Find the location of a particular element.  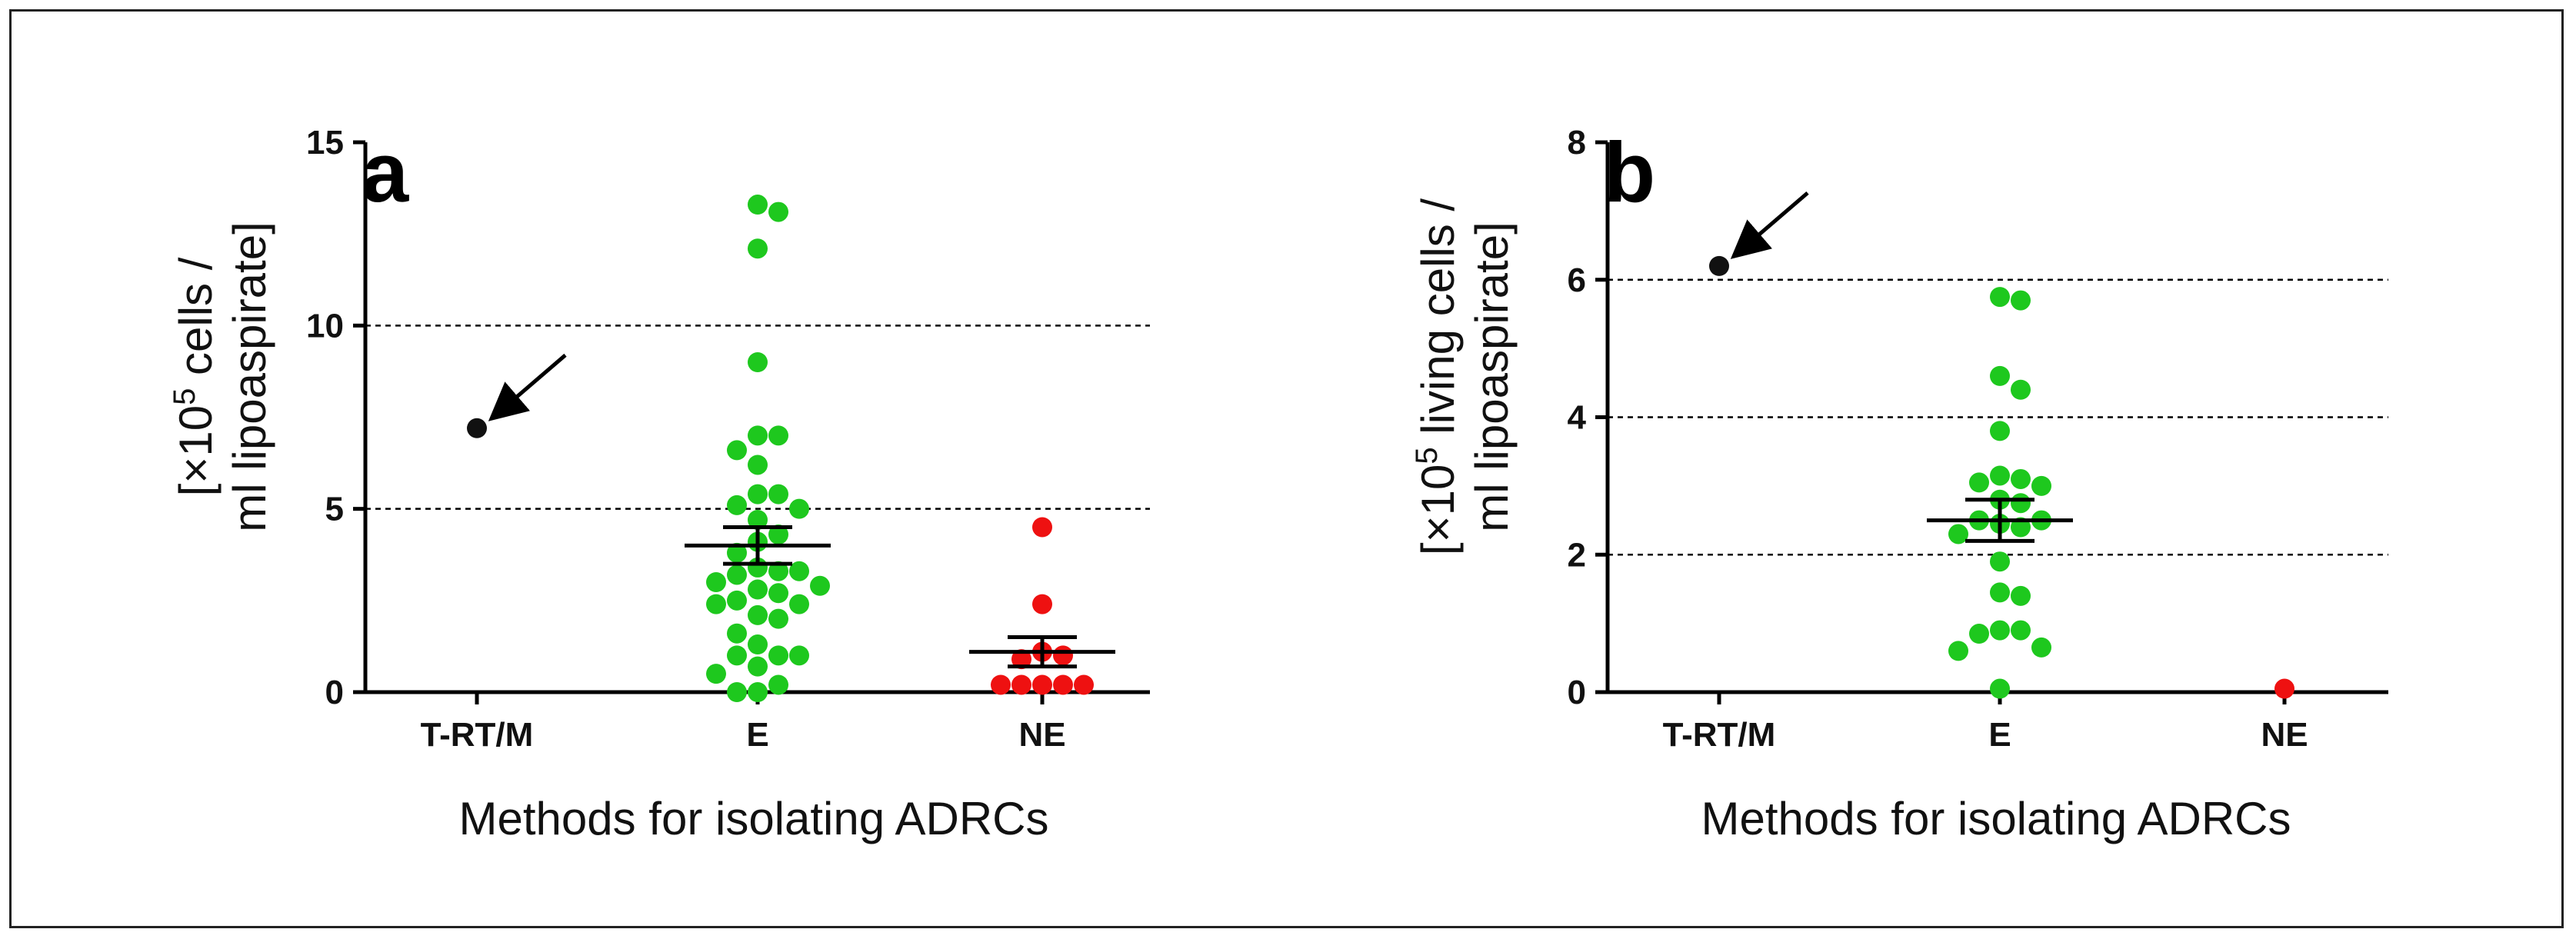

panel-b-x-tick-label: T-RT/M is located at coordinates (1719, 735).